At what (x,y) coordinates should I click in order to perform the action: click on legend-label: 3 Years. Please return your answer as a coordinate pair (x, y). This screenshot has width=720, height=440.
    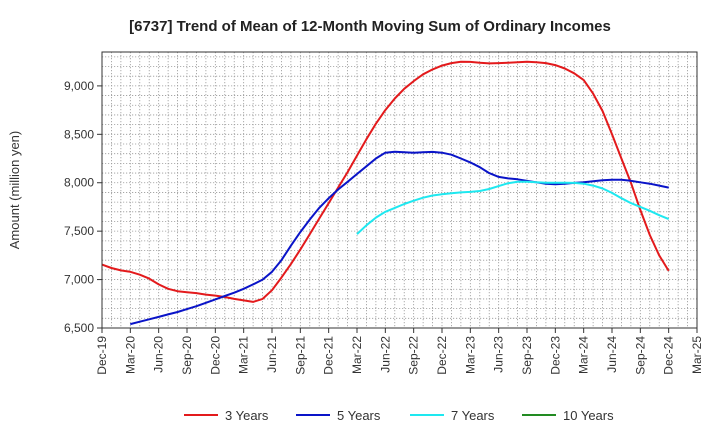
    Looking at the image, I should click on (247, 415).